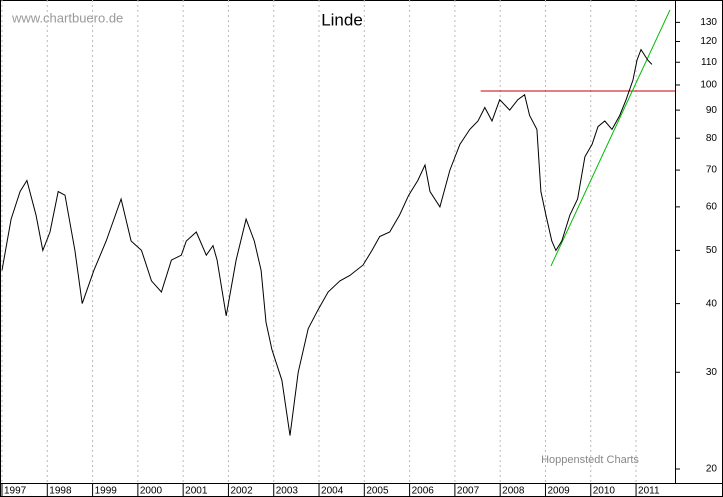 The width and height of the screenshot is (723, 497). What do you see at coordinates (332, 491) in the screenshot?
I see `x-tick-label: 2004` at bounding box center [332, 491].